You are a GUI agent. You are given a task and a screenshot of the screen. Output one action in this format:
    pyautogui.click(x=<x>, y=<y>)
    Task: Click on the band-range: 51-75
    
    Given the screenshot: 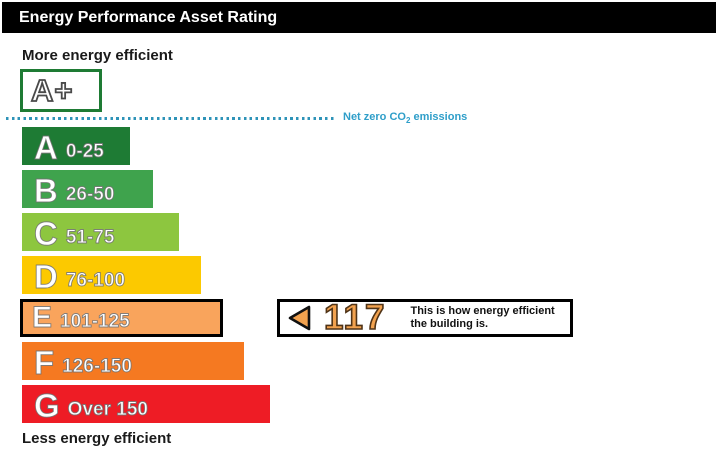 What is the action you would take?
    pyautogui.click(x=90, y=237)
    